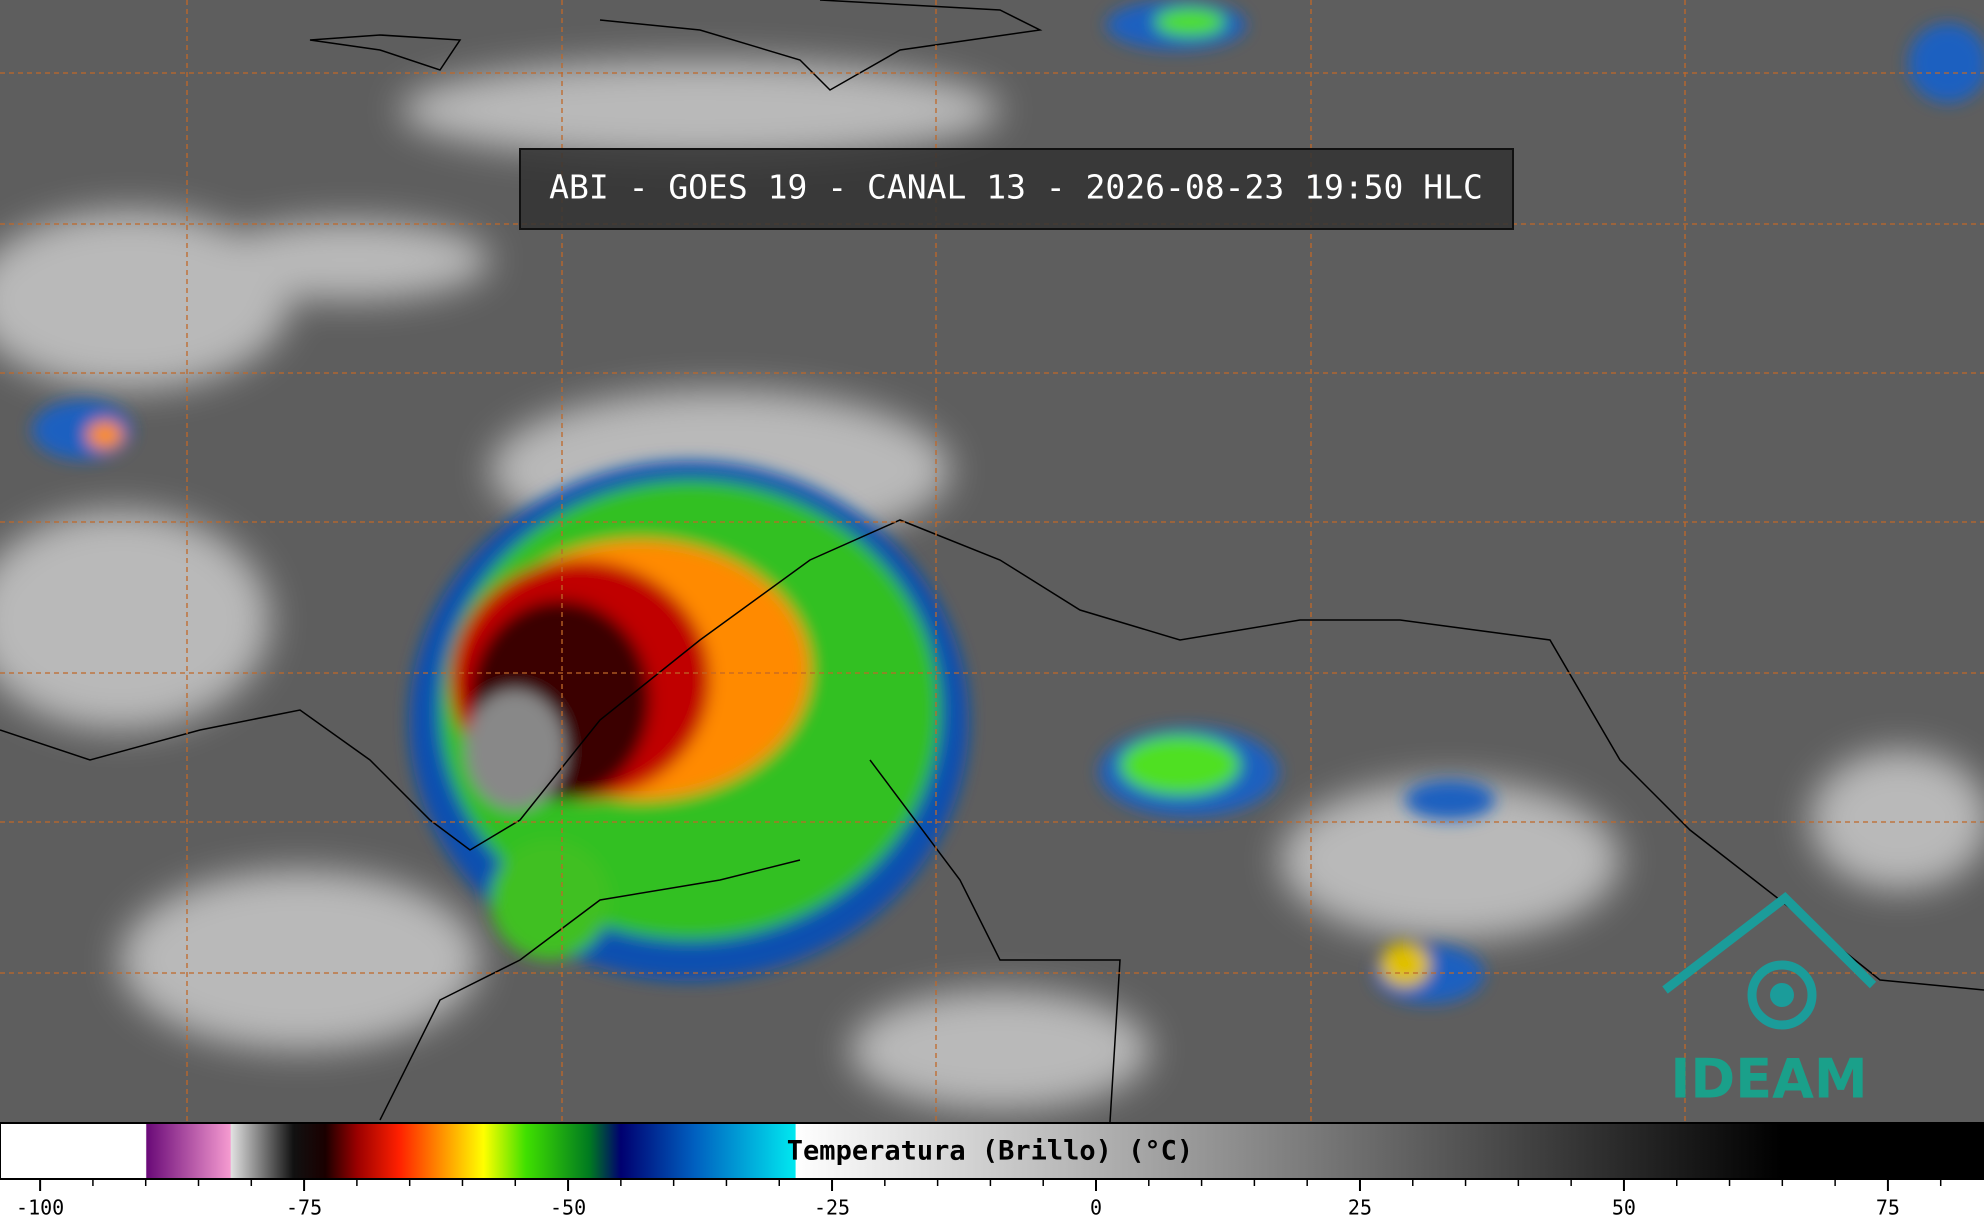 Image resolution: width=1984 pixels, height=1226 pixels. I want to click on logo-text: IDEAM, so click(1768, 1079).